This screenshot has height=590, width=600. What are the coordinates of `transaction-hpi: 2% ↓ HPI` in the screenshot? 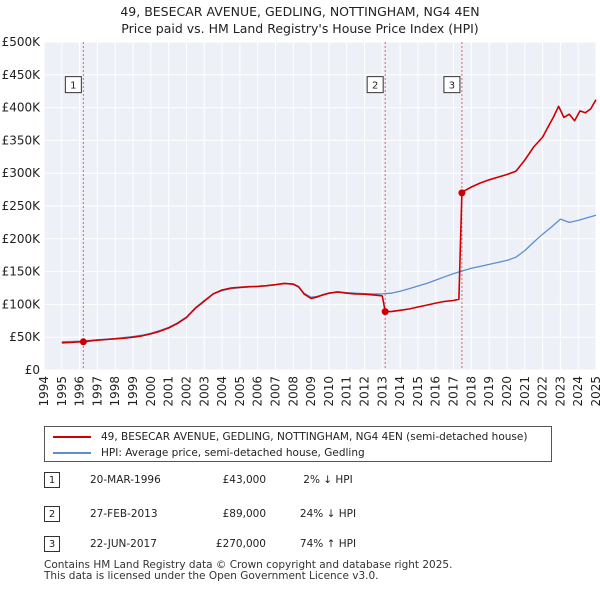 It's located at (328, 480).